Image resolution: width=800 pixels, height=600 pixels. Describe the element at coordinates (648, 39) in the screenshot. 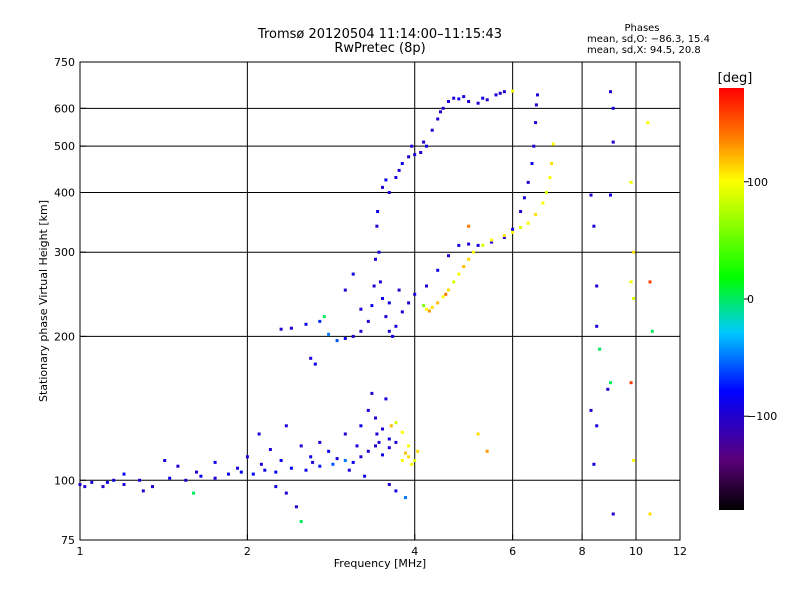

I see `phases-o-line: mean, sd,O: −86.3, 15.4` at that location.